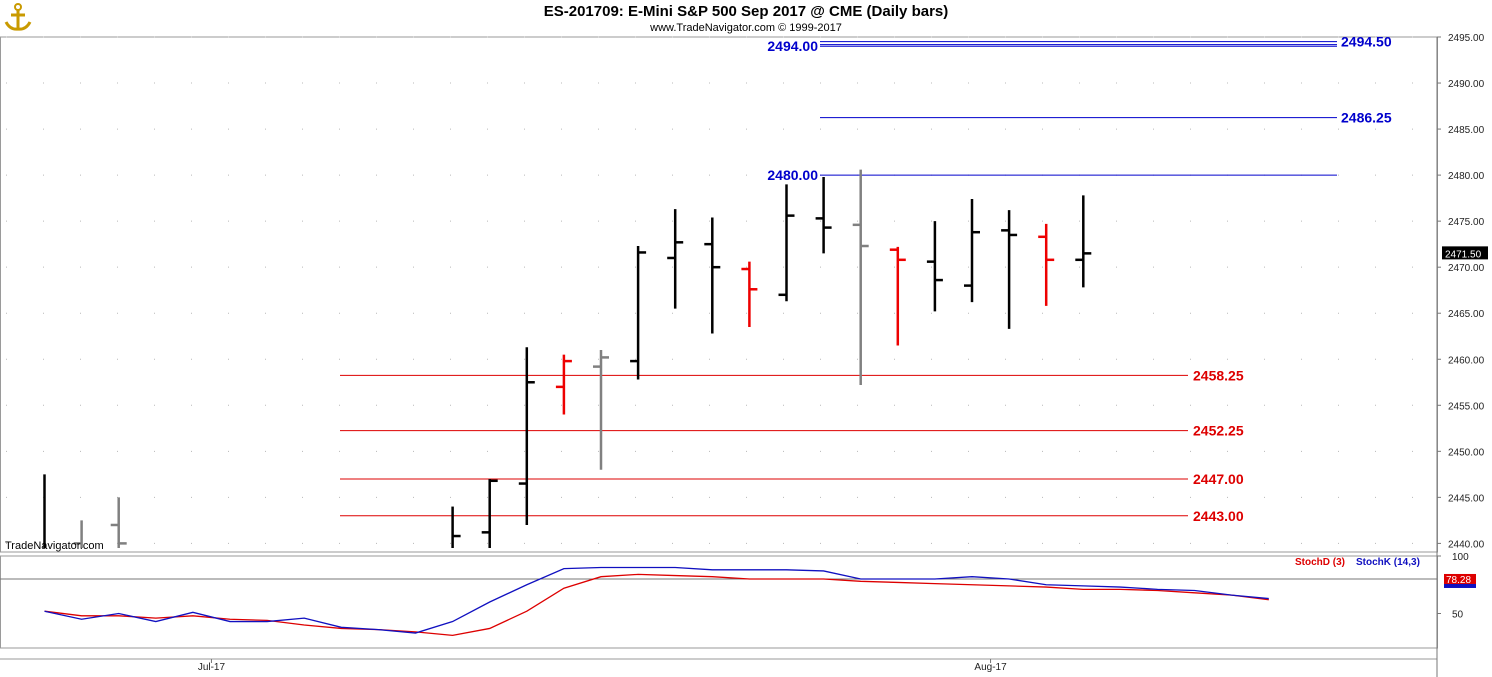 The width and height of the screenshot is (1492, 677). I want to click on level-label: 2452.25, so click(1218, 431).